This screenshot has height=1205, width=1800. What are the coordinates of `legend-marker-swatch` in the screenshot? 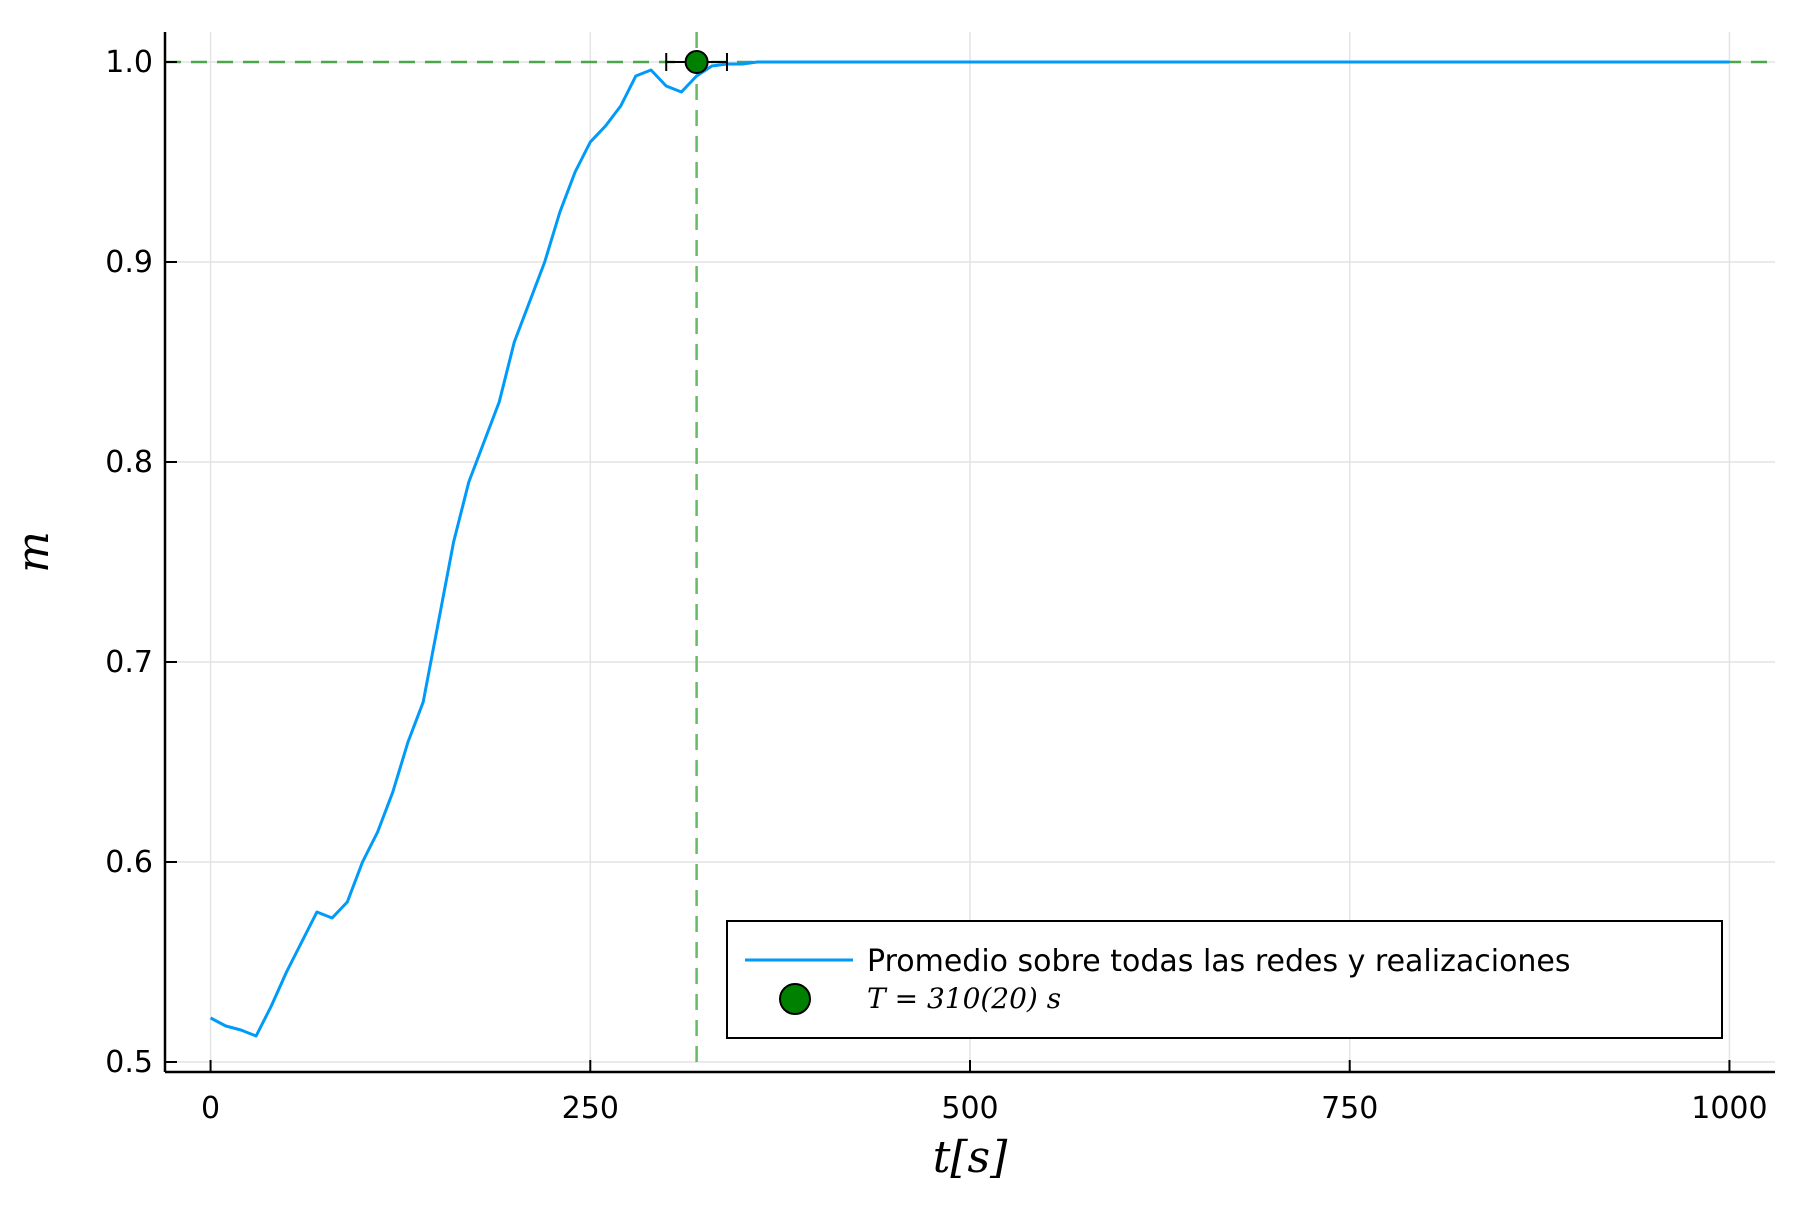 It's located at (795, 999).